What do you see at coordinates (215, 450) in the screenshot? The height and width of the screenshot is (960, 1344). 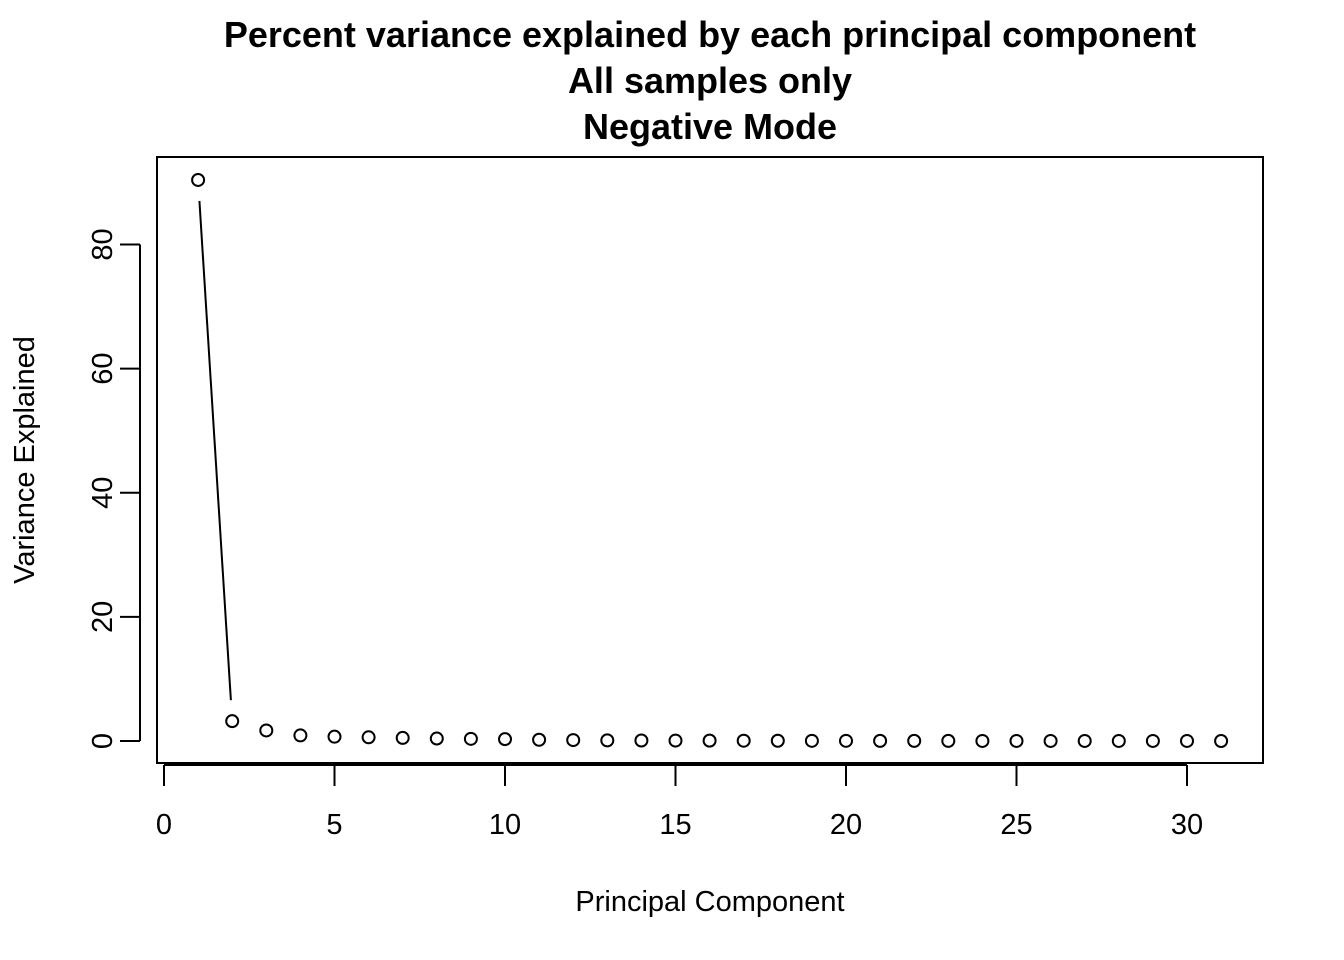 I see `series-line-segment` at bounding box center [215, 450].